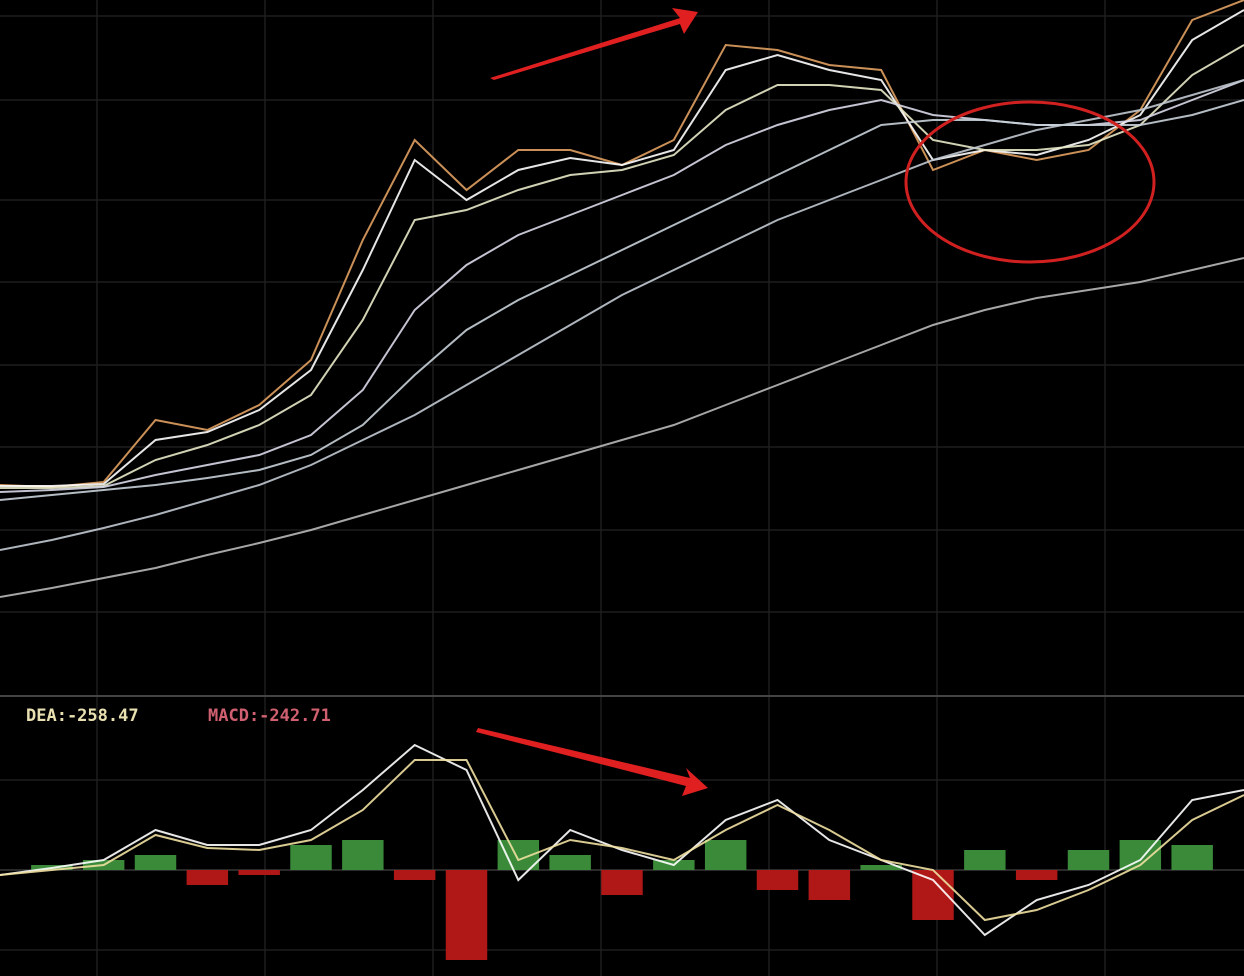  I want to click on highlight-circle, so click(1030, 182).